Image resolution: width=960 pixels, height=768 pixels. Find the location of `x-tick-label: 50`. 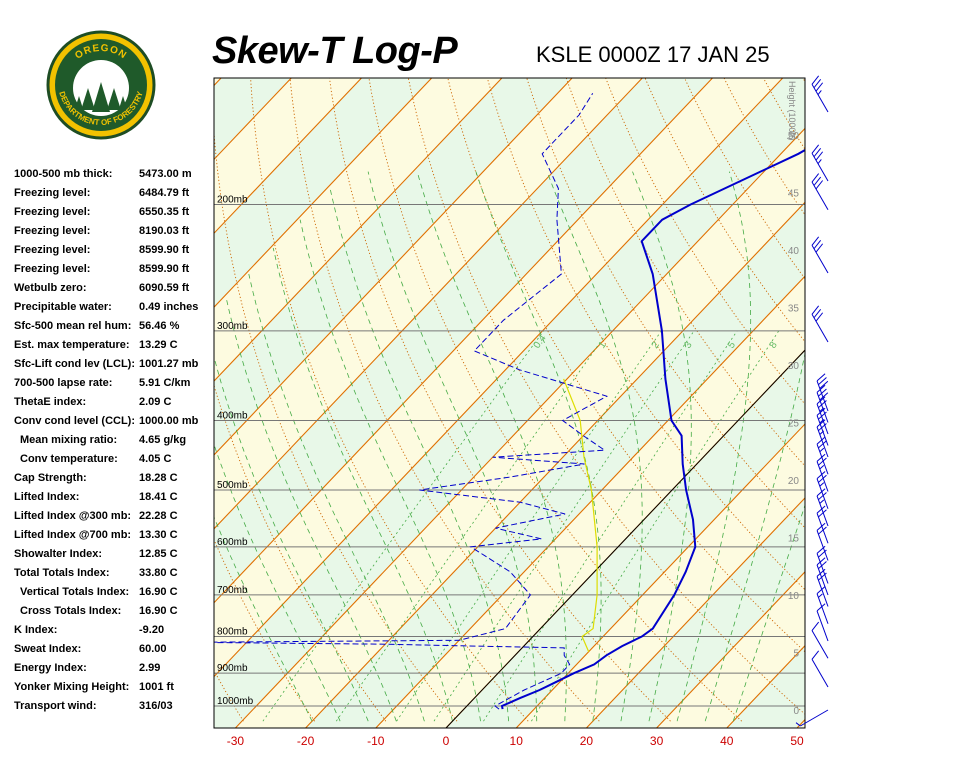

x-tick-label: 50 is located at coordinates (797, 741).